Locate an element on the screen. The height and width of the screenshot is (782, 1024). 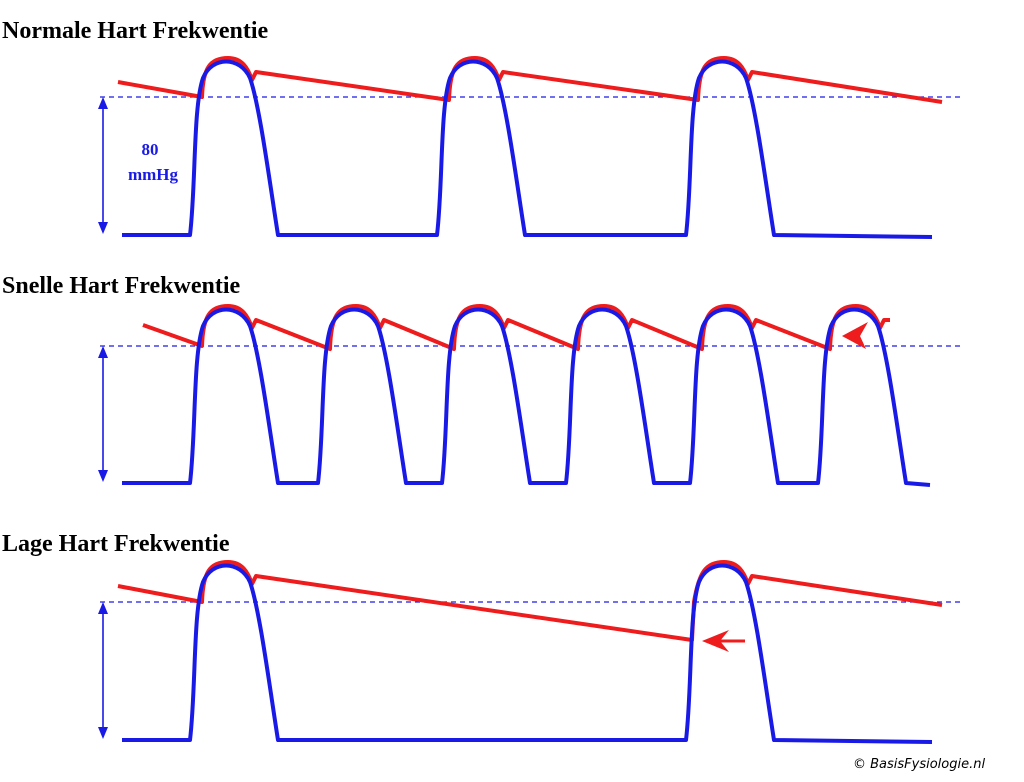
panel-title: Normale Hart Frekwentie is located at coordinates (135, 31).